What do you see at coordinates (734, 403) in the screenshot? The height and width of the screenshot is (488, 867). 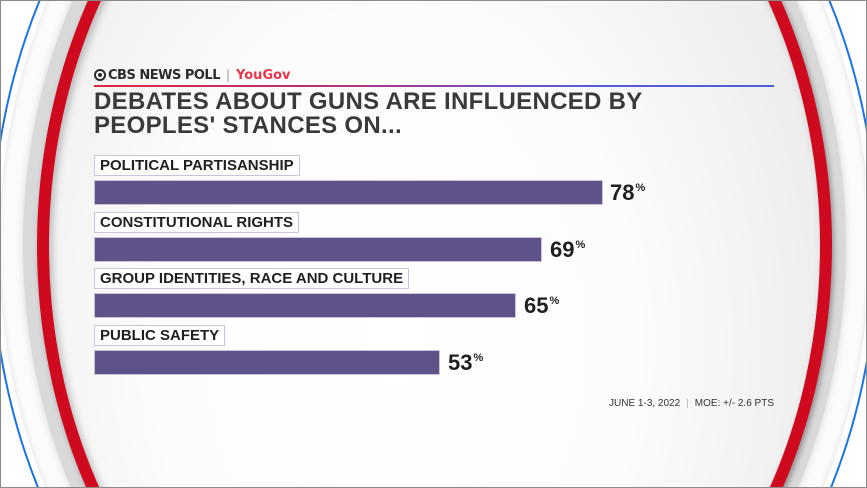 I see `margin-of-error: MOE: +/- 2.6 PTS` at bounding box center [734, 403].